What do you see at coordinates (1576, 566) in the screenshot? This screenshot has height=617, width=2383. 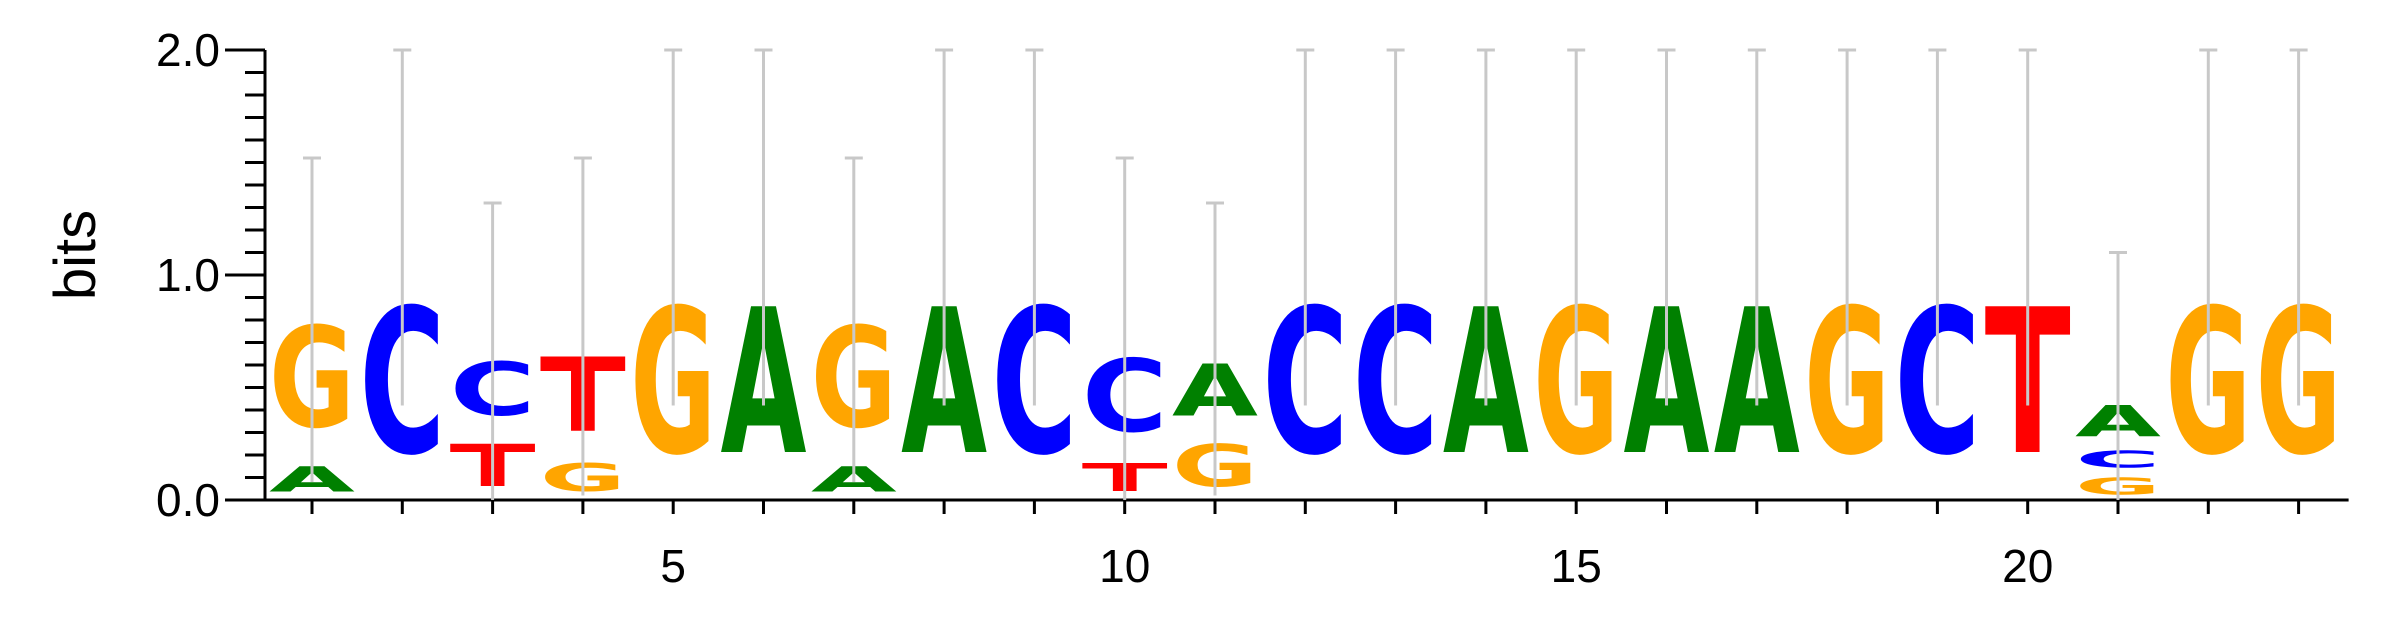 I see `x-tick-label: 15` at bounding box center [1576, 566].